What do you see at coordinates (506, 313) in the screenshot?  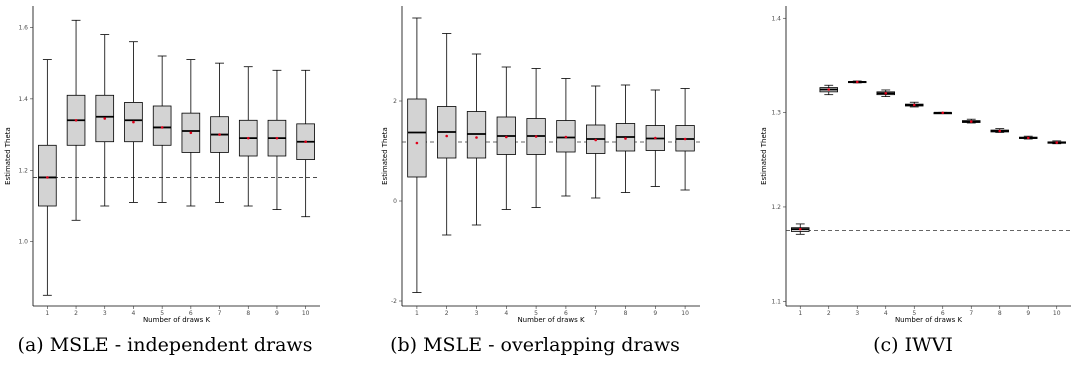 I see `x-tick-label-b: 4` at bounding box center [506, 313].